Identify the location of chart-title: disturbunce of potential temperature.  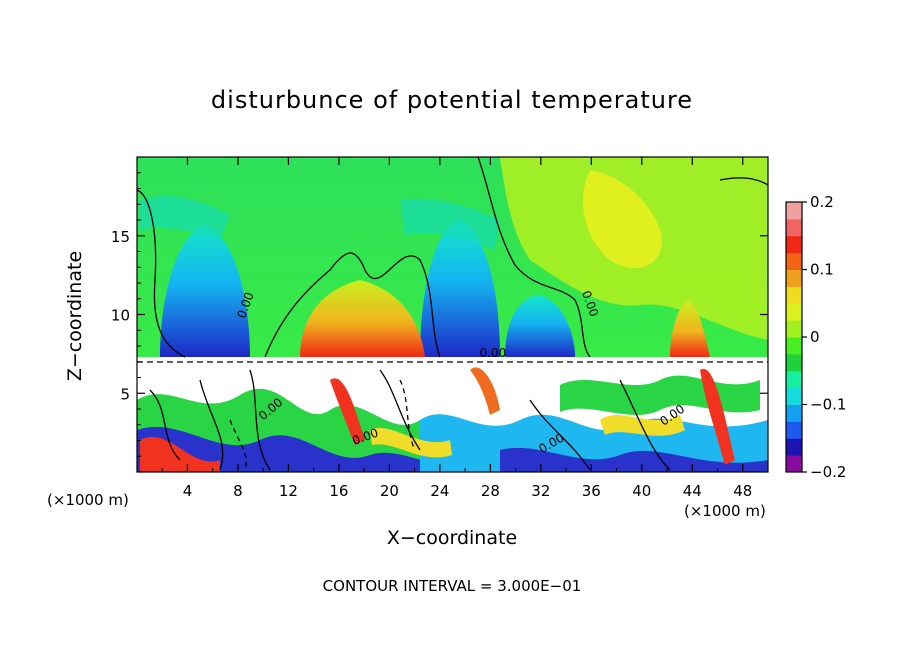
(452, 100).